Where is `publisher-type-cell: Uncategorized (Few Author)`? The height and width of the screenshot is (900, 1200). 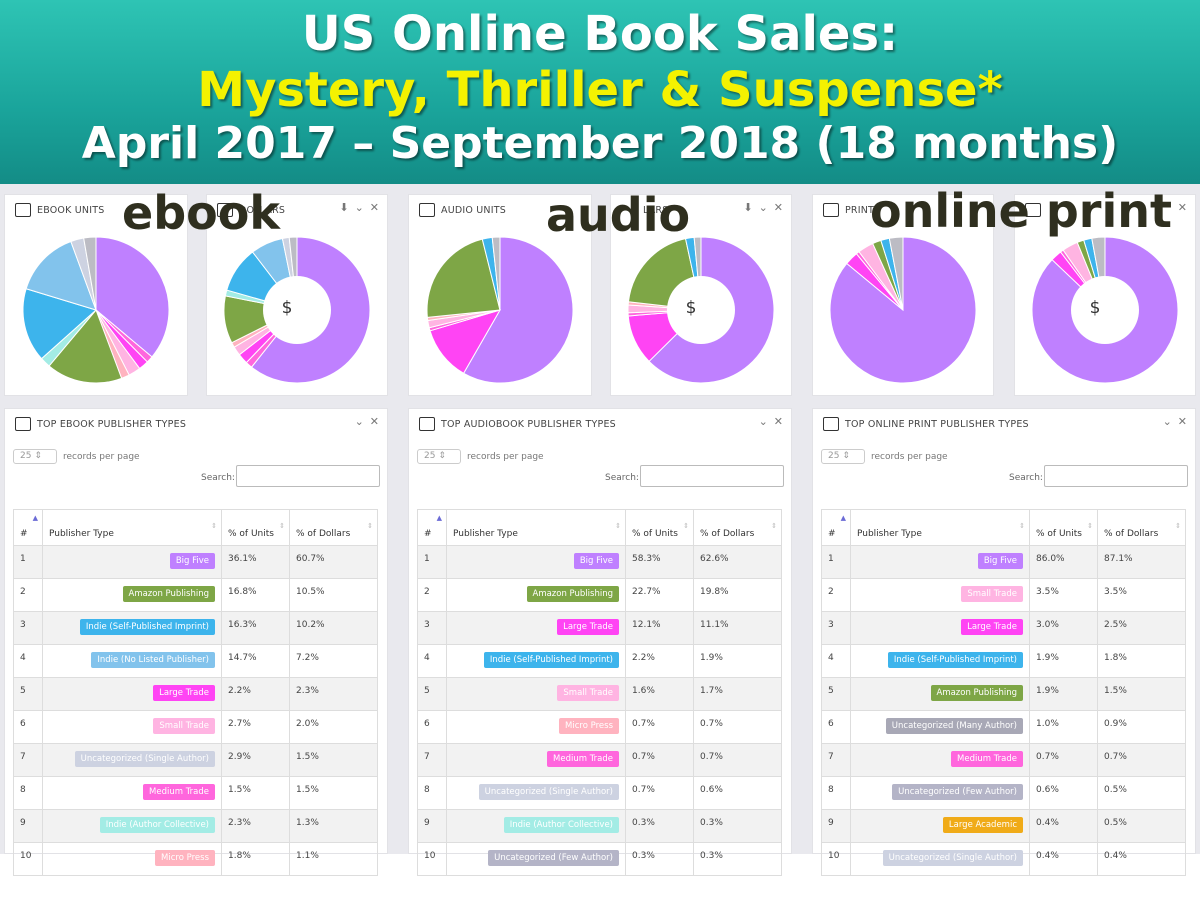
publisher-type-cell: Uncategorized (Few Author) is located at coordinates (940, 793).